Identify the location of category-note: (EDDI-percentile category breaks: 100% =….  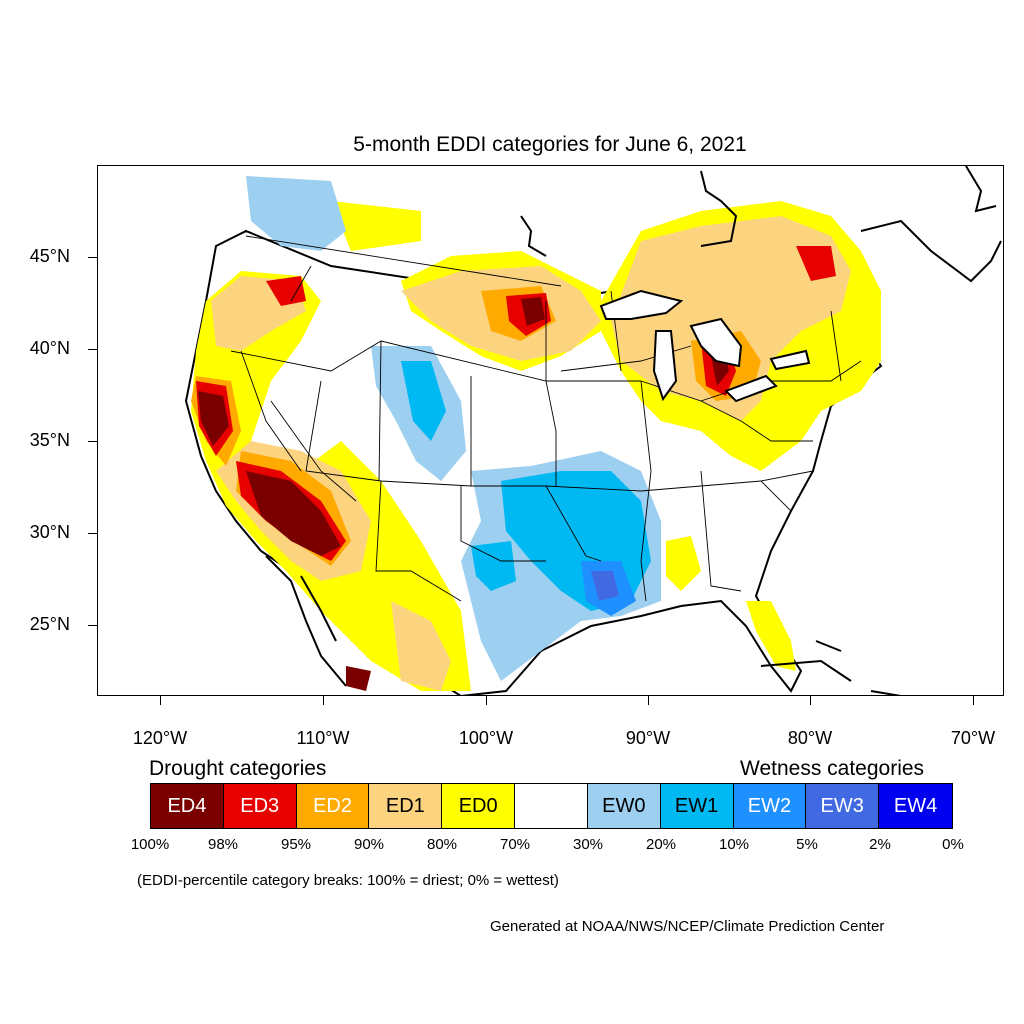
(348, 880).